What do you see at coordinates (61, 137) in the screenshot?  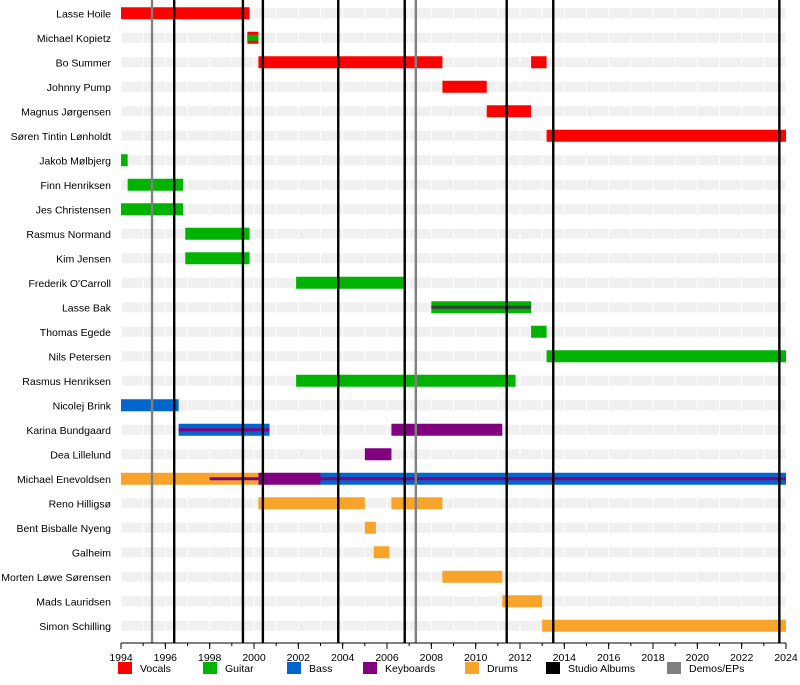 I see `member-label: Søren Tintin Lønholdt` at bounding box center [61, 137].